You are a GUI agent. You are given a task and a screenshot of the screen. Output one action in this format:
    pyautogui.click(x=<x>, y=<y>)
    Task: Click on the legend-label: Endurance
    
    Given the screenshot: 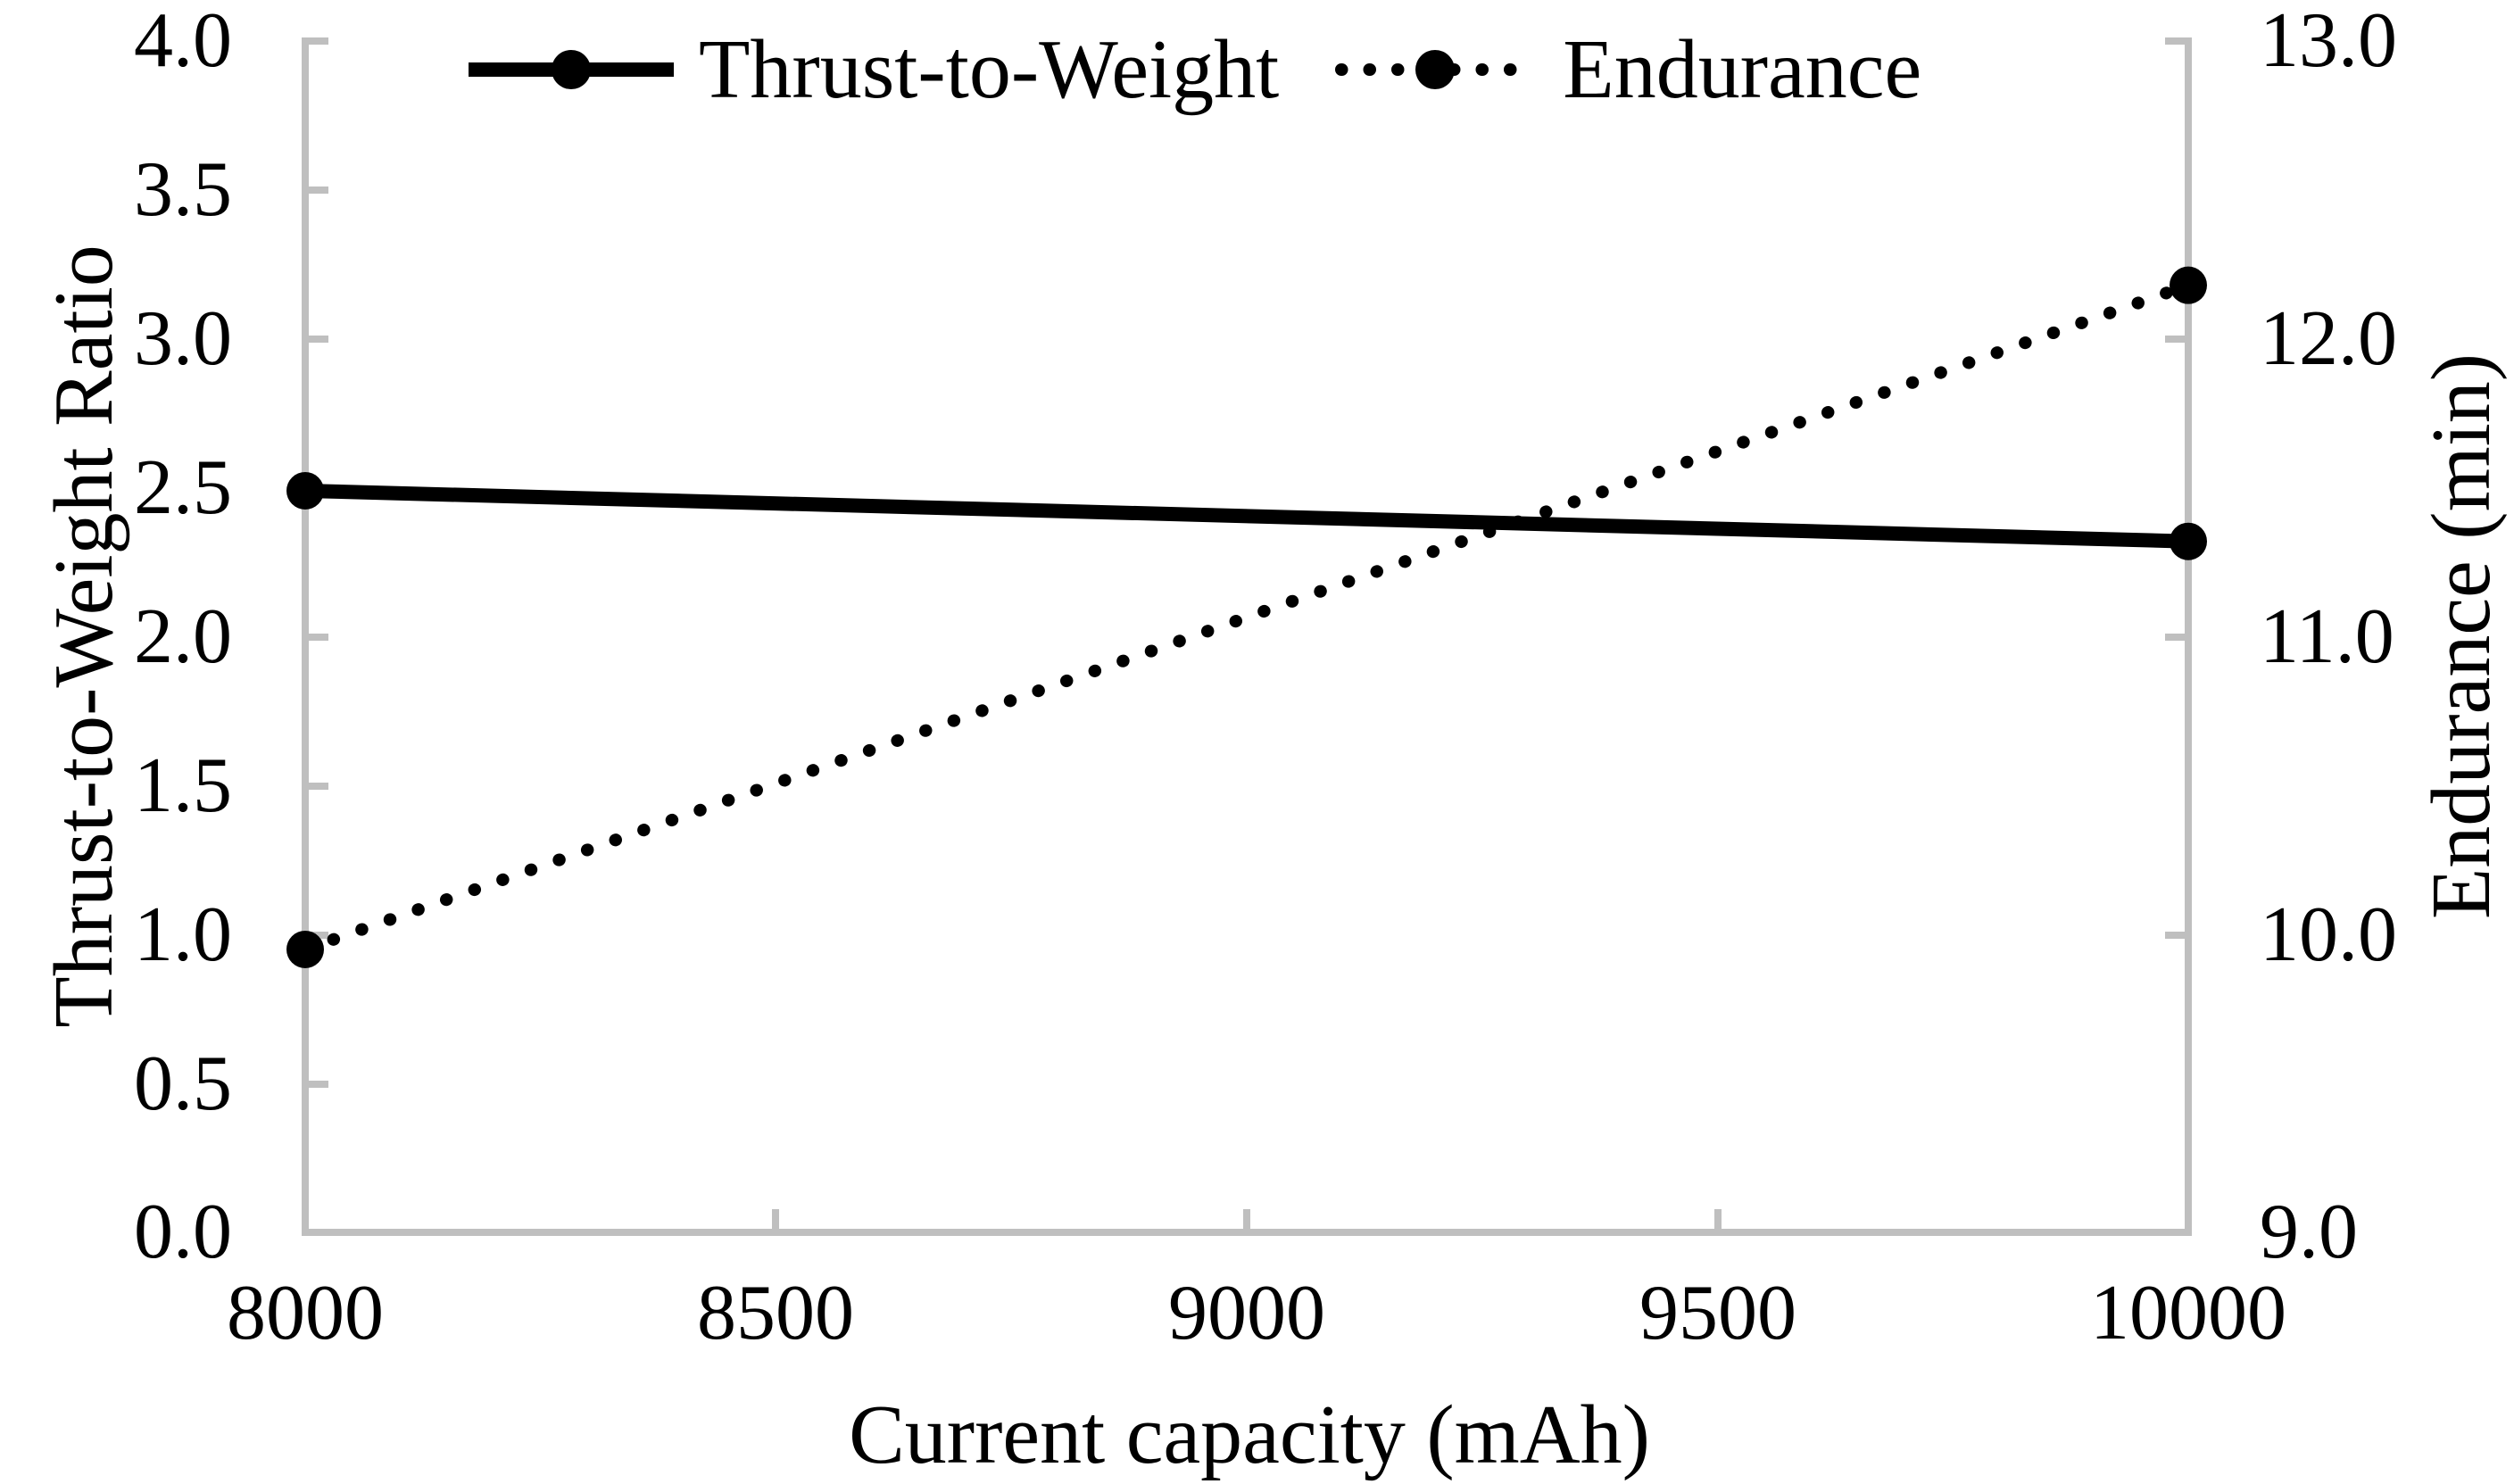 What is the action you would take?
    pyautogui.click(x=1742, y=69)
    